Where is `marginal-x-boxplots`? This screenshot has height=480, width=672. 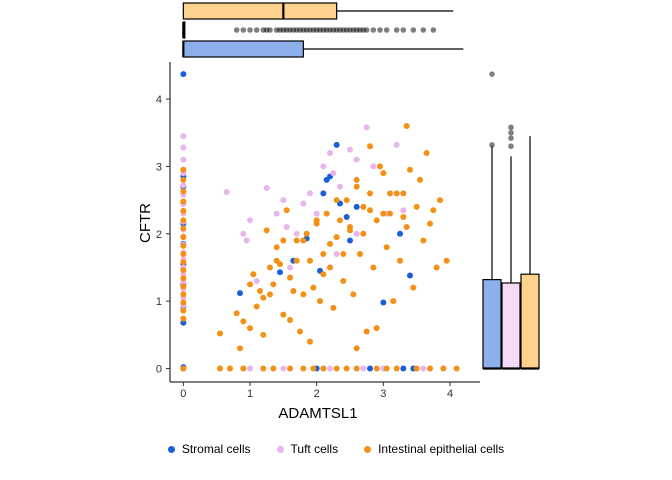 marginal-x-boxplots is located at coordinates (323, 30).